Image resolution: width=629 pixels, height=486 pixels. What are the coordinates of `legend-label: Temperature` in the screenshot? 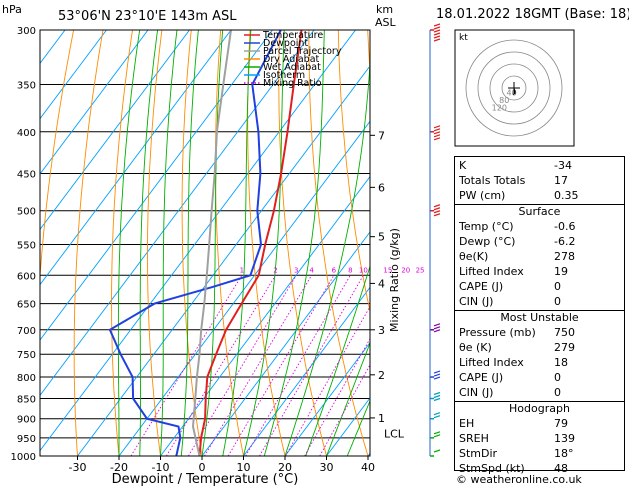 It's located at (292, 35).